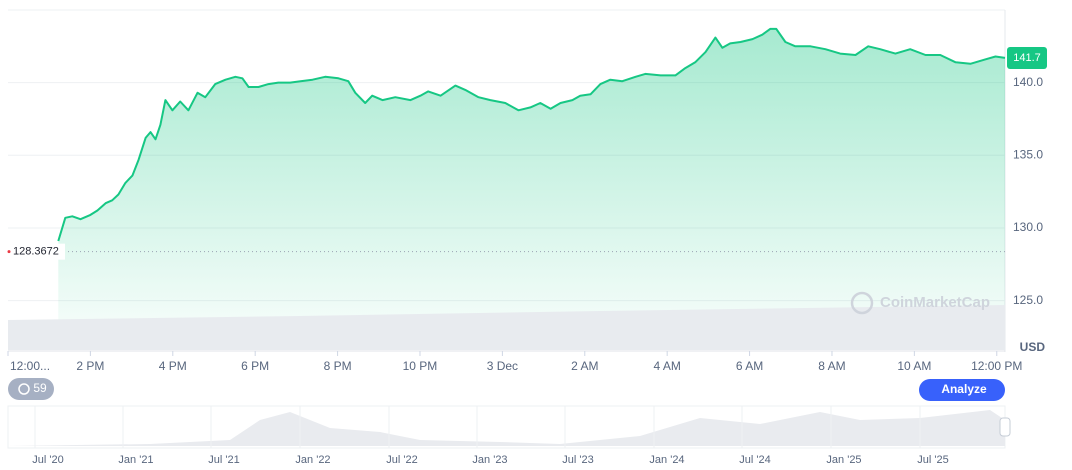 The width and height of the screenshot is (1072, 470). What do you see at coordinates (935, 302) in the screenshot?
I see `watermark: CoinMarketCap` at bounding box center [935, 302].